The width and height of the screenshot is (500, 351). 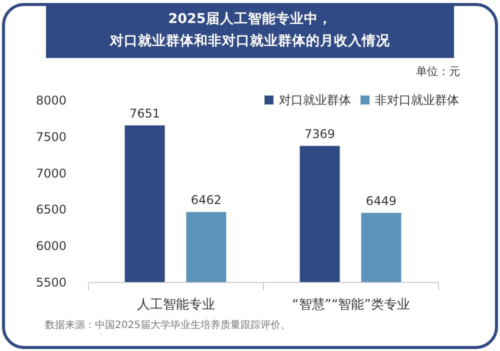 What do you see at coordinates (51, 173) in the screenshot?
I see `y-tick-label: 7000` at bounding box center [51, 173].